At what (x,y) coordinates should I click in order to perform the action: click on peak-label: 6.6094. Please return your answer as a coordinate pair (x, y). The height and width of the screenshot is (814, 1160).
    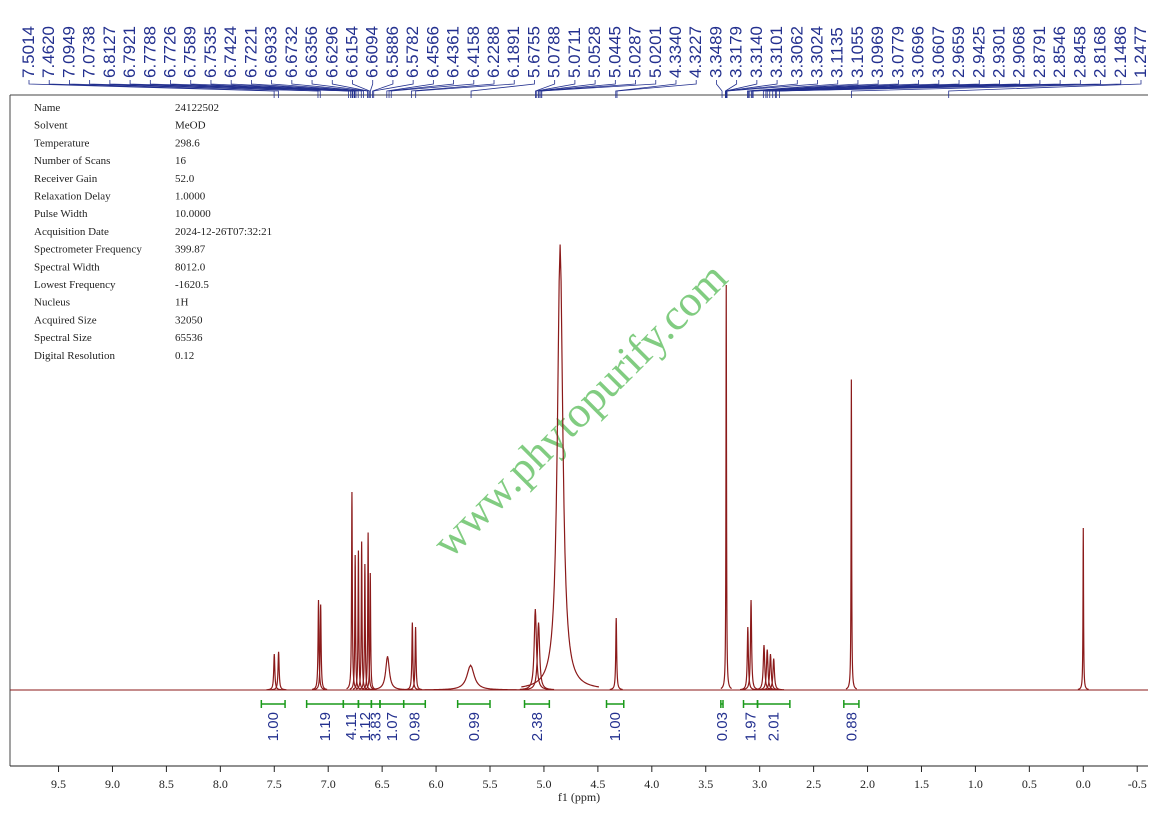
    Looking at the image, I should click on (372, 52).